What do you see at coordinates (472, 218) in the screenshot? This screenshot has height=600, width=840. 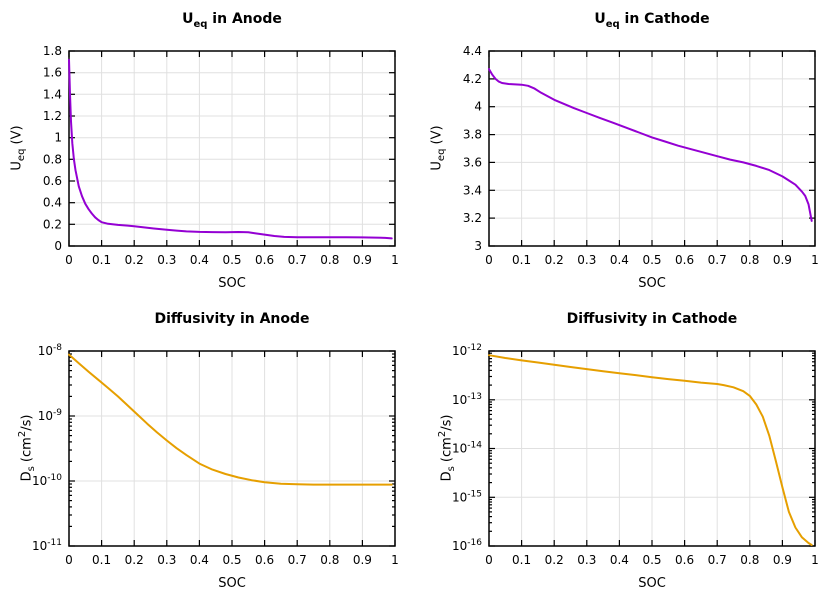 I see `svg-text: 3.2` at bounding box center [472, 218].